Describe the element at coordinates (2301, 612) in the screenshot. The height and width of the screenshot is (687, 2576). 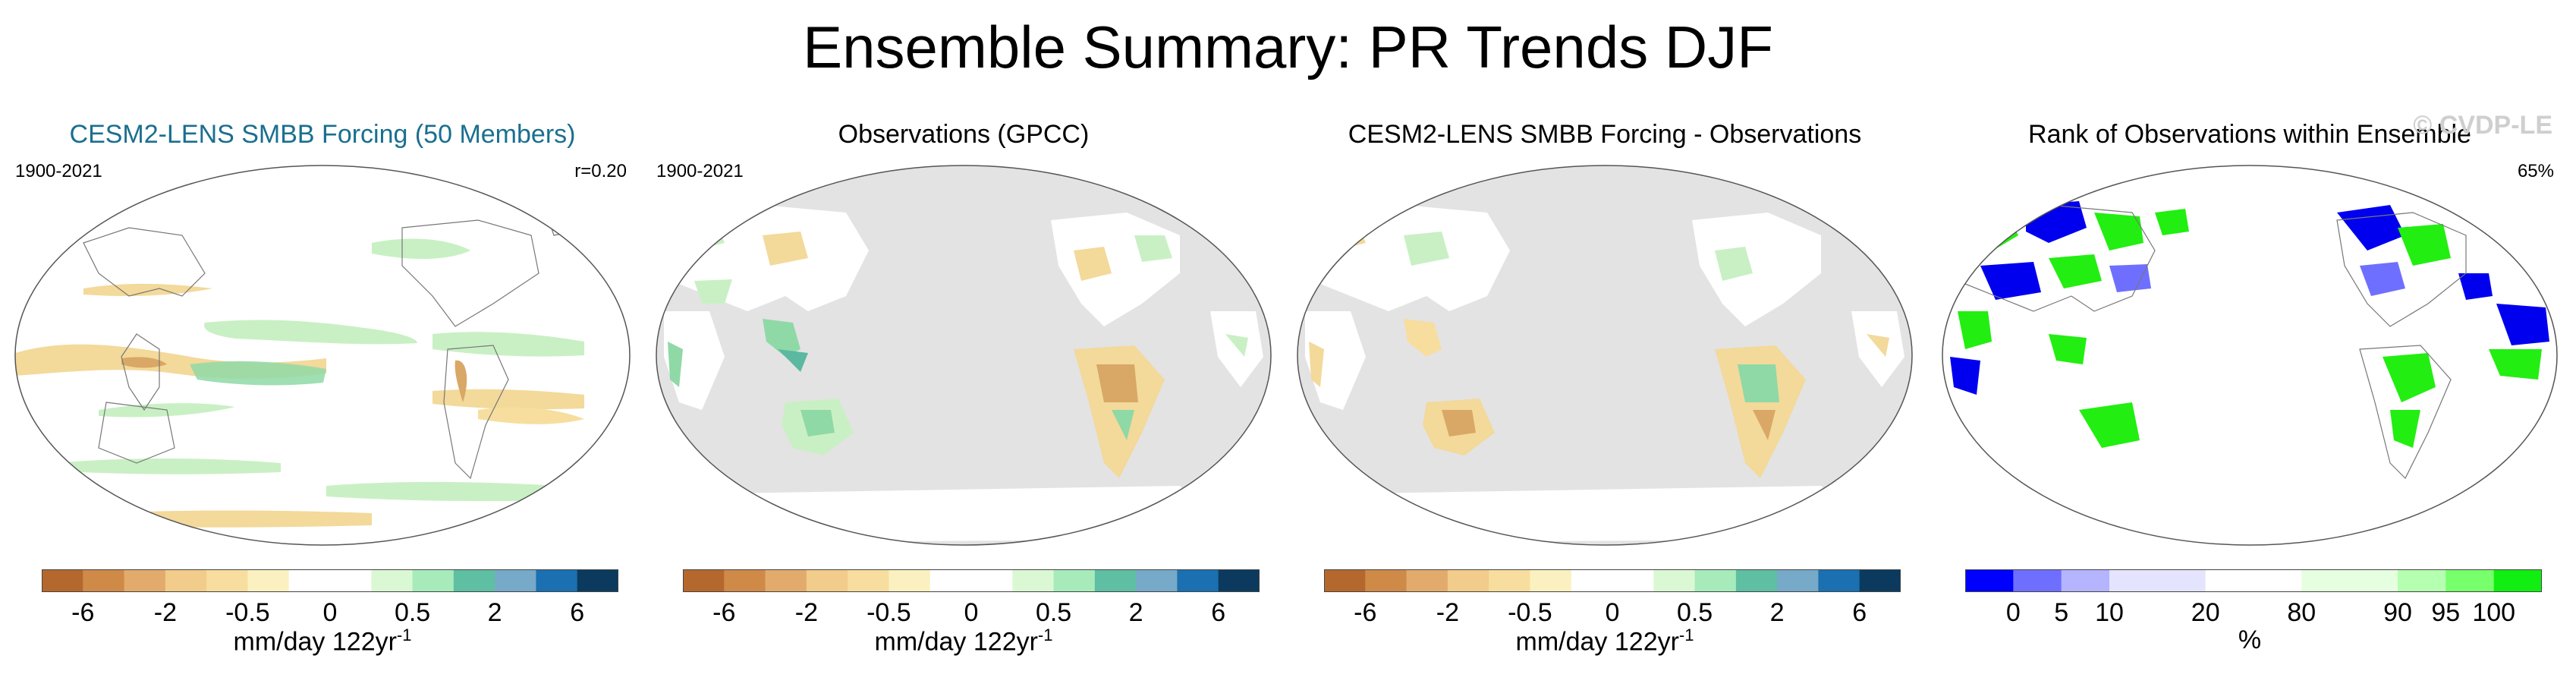
I see `colorbar-tick-label: 80` at that location.